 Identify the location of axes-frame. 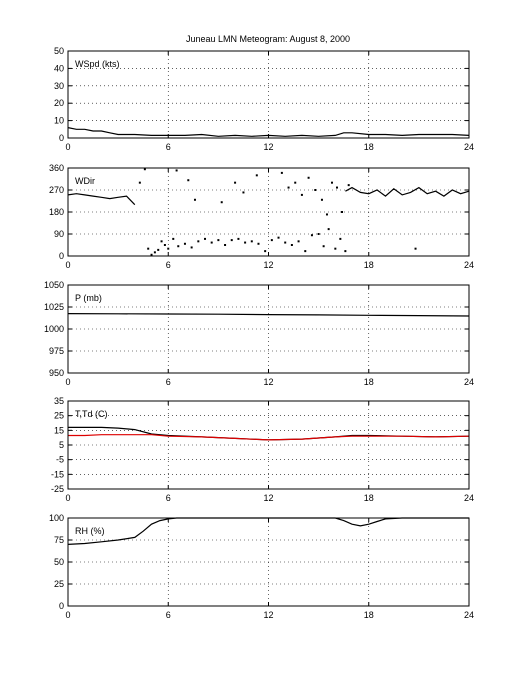
(268, 94).